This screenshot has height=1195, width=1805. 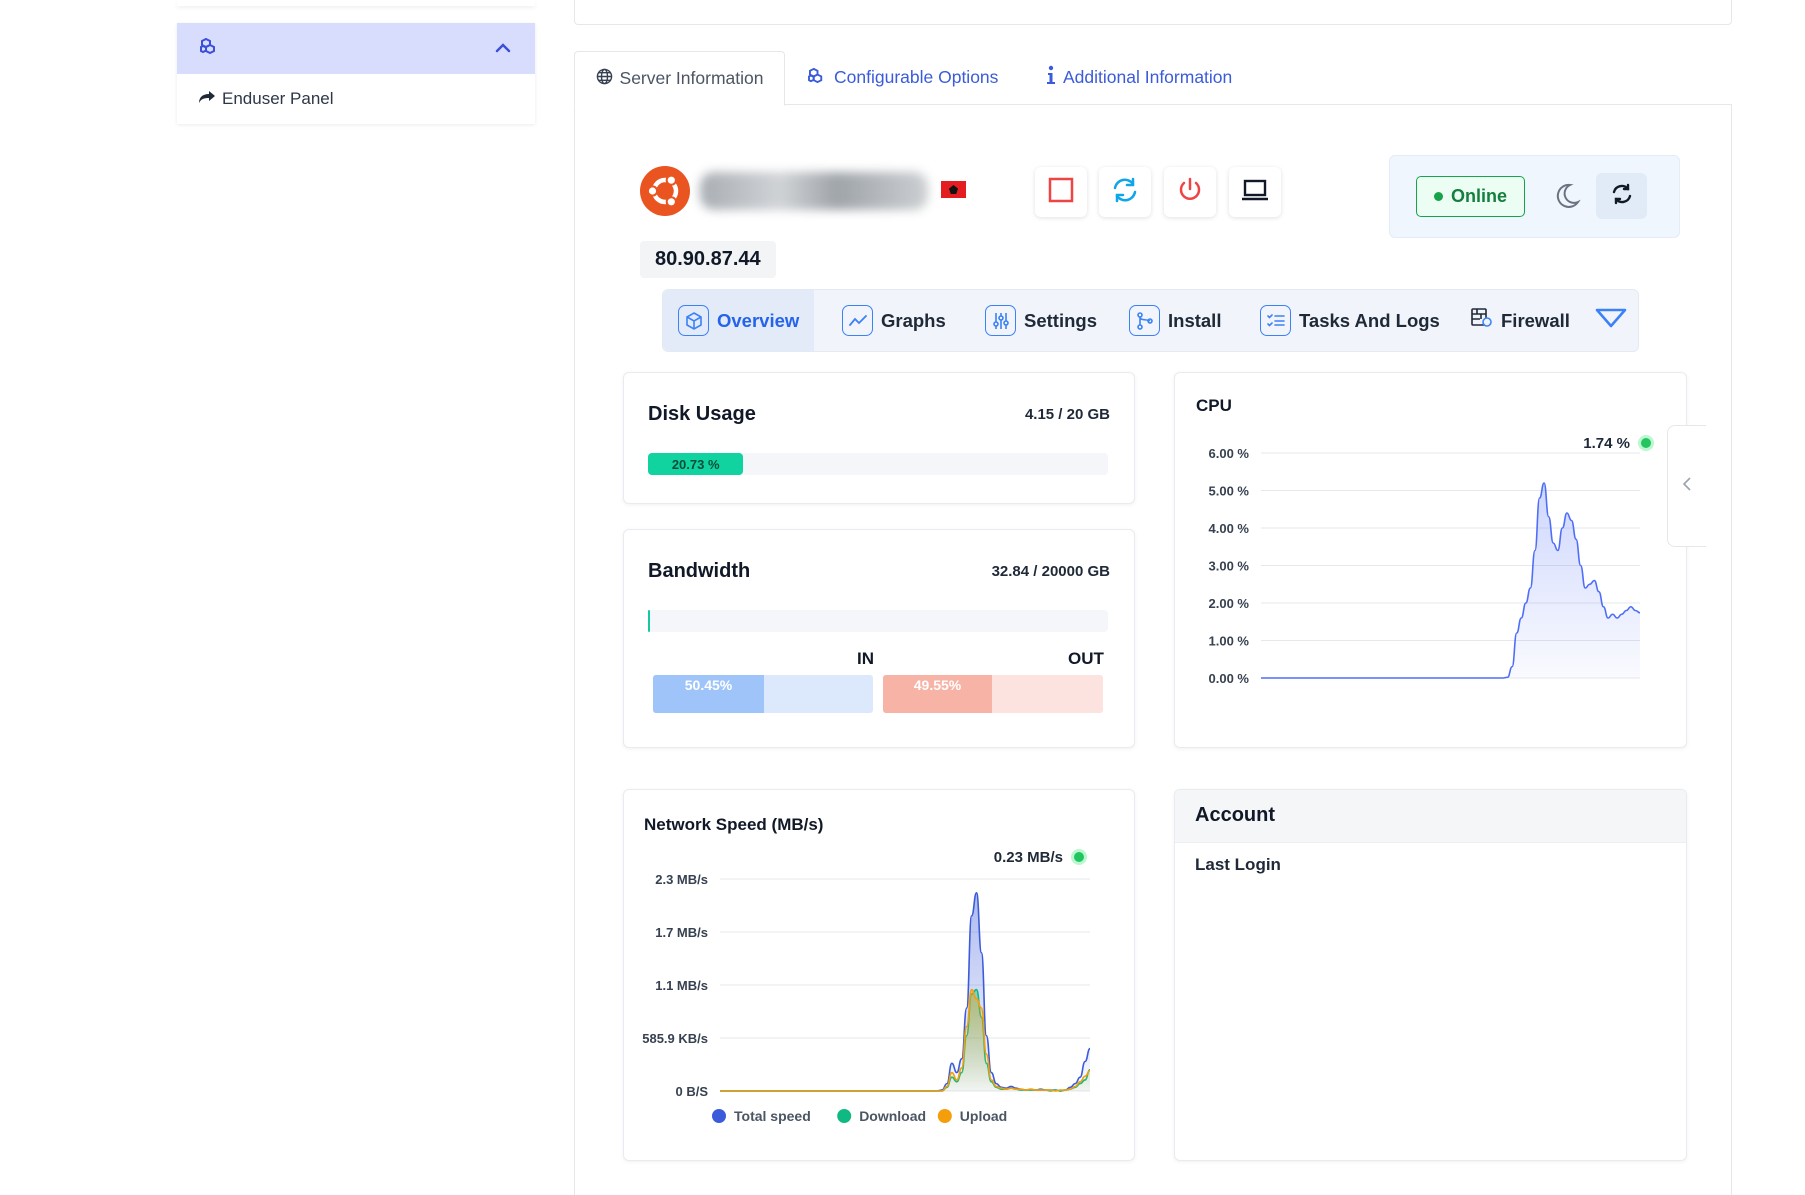 I want to click on nav-install: Install, so click(x=1175, y=320).